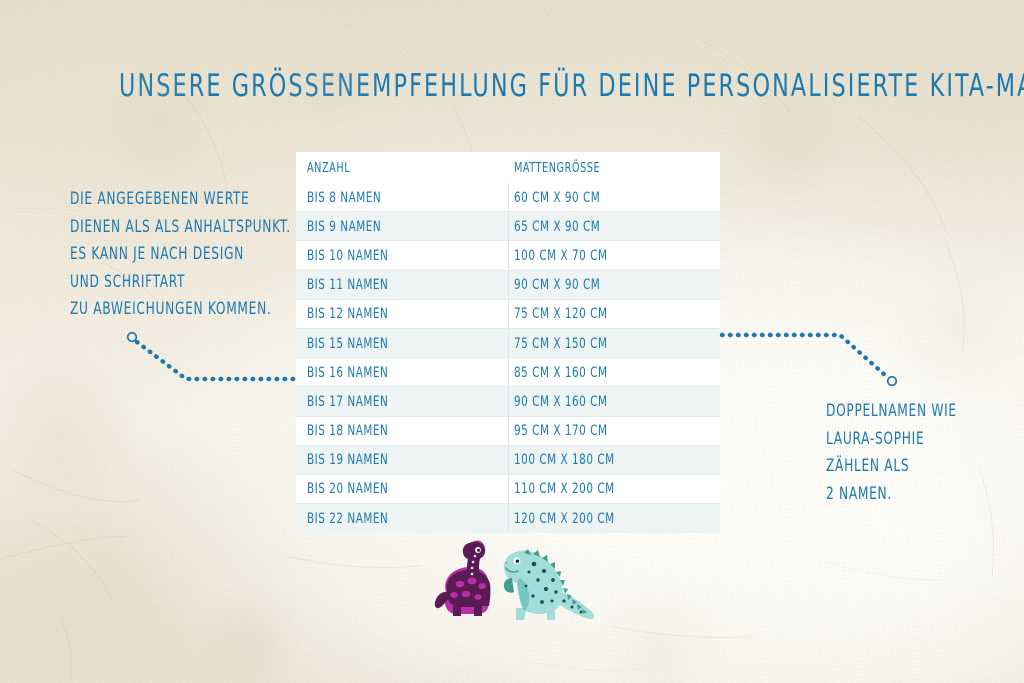 Image resolution: width=1024 pixels, height=683 pixels. Describe the element at coordinates (549, 584) in the screenshot. I see `stegosaurus-teal-icon` at that location.